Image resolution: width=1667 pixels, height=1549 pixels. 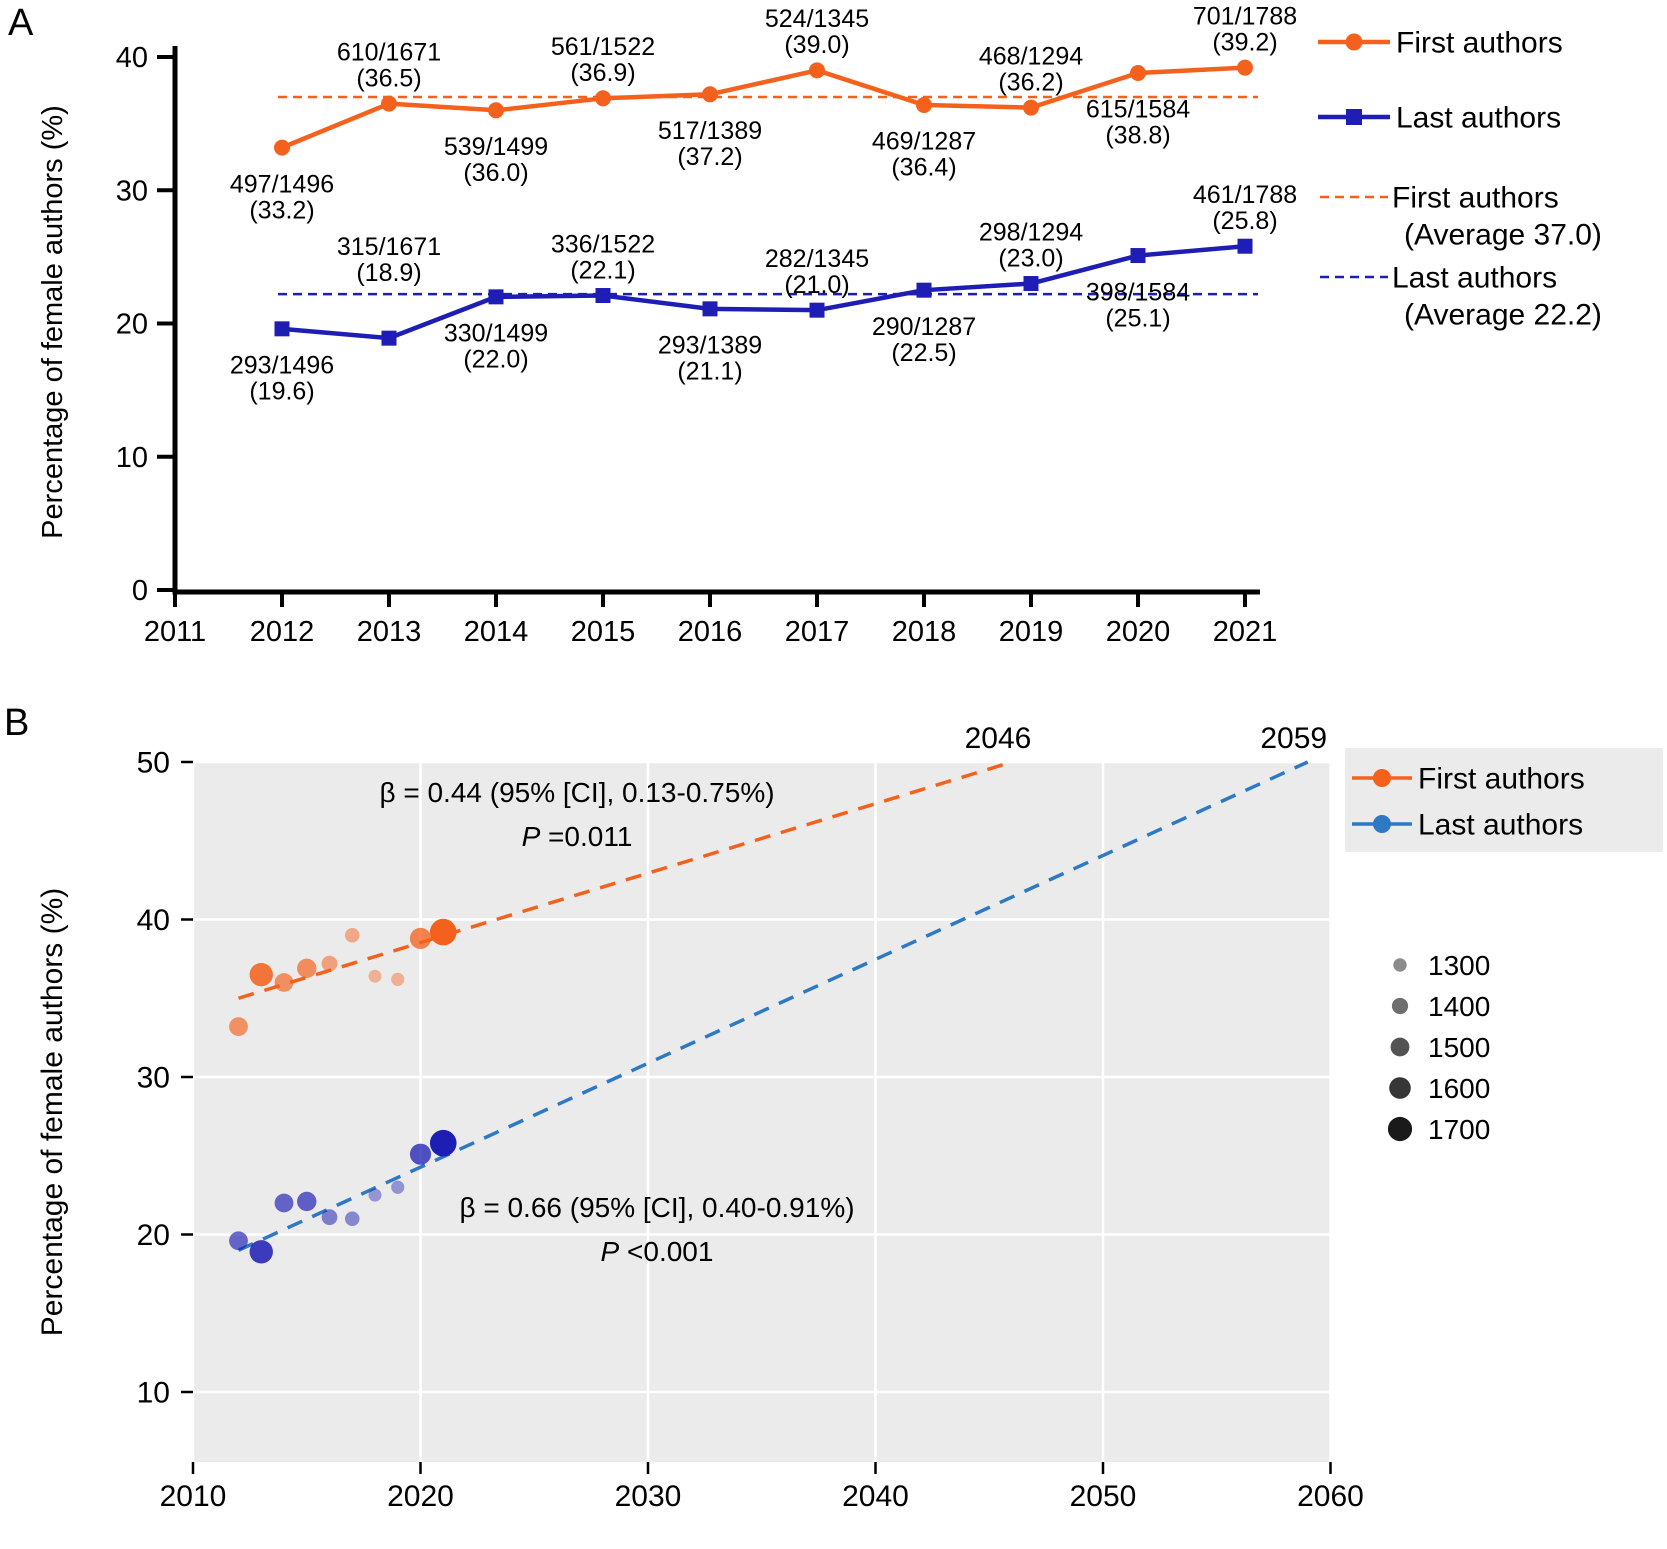 What do you see at coordinates (1245, 632) in the screenshot?
I see `x-tick-label: 2021` at bounding box center [1245, 632].